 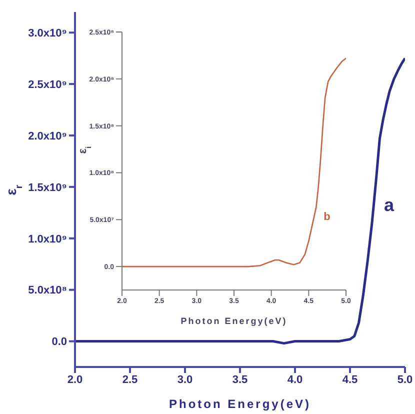 What do you see at coordinates (47, 136) in the screenshot?
I see `y-tick-label: 2.0x10⁹` at bounding box center [47, 136].